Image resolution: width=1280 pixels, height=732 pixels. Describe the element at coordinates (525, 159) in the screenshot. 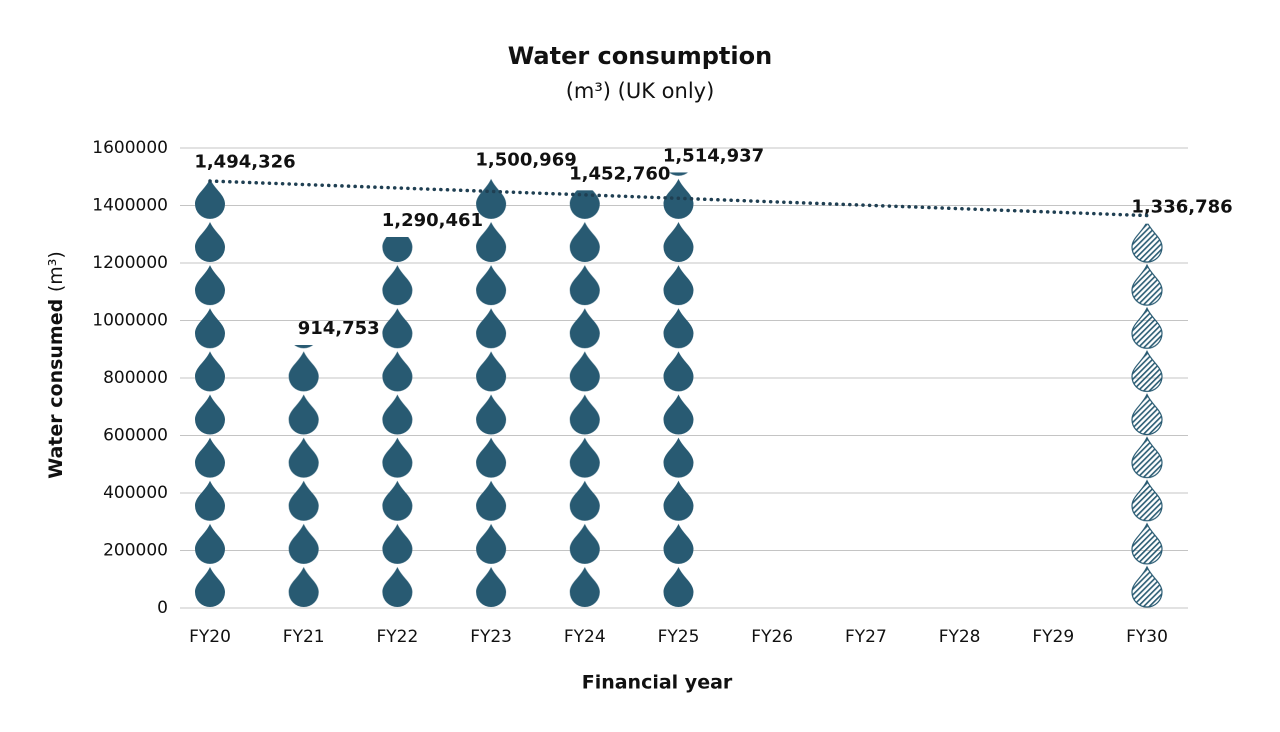

I see `value-label: 1,500,969` at that location.